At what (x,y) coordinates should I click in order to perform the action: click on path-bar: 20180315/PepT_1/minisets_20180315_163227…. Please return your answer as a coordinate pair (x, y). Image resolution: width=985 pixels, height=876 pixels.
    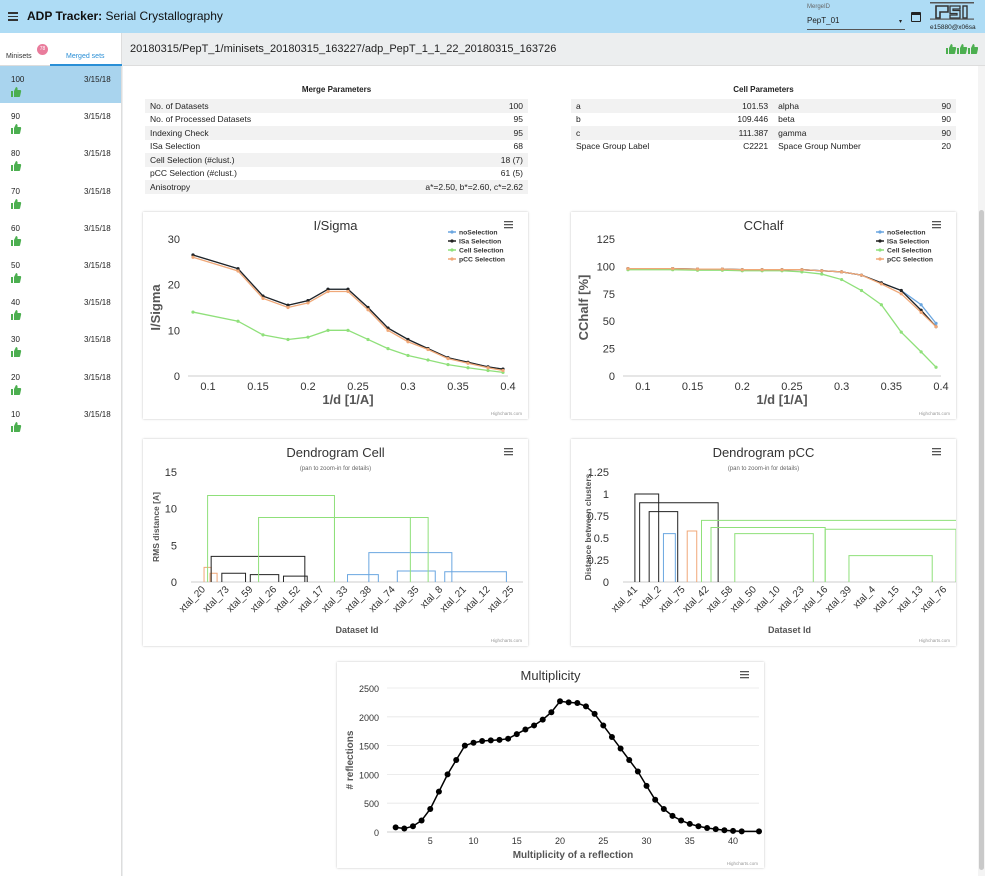
    Looking at the image, I should click on (554, 49).